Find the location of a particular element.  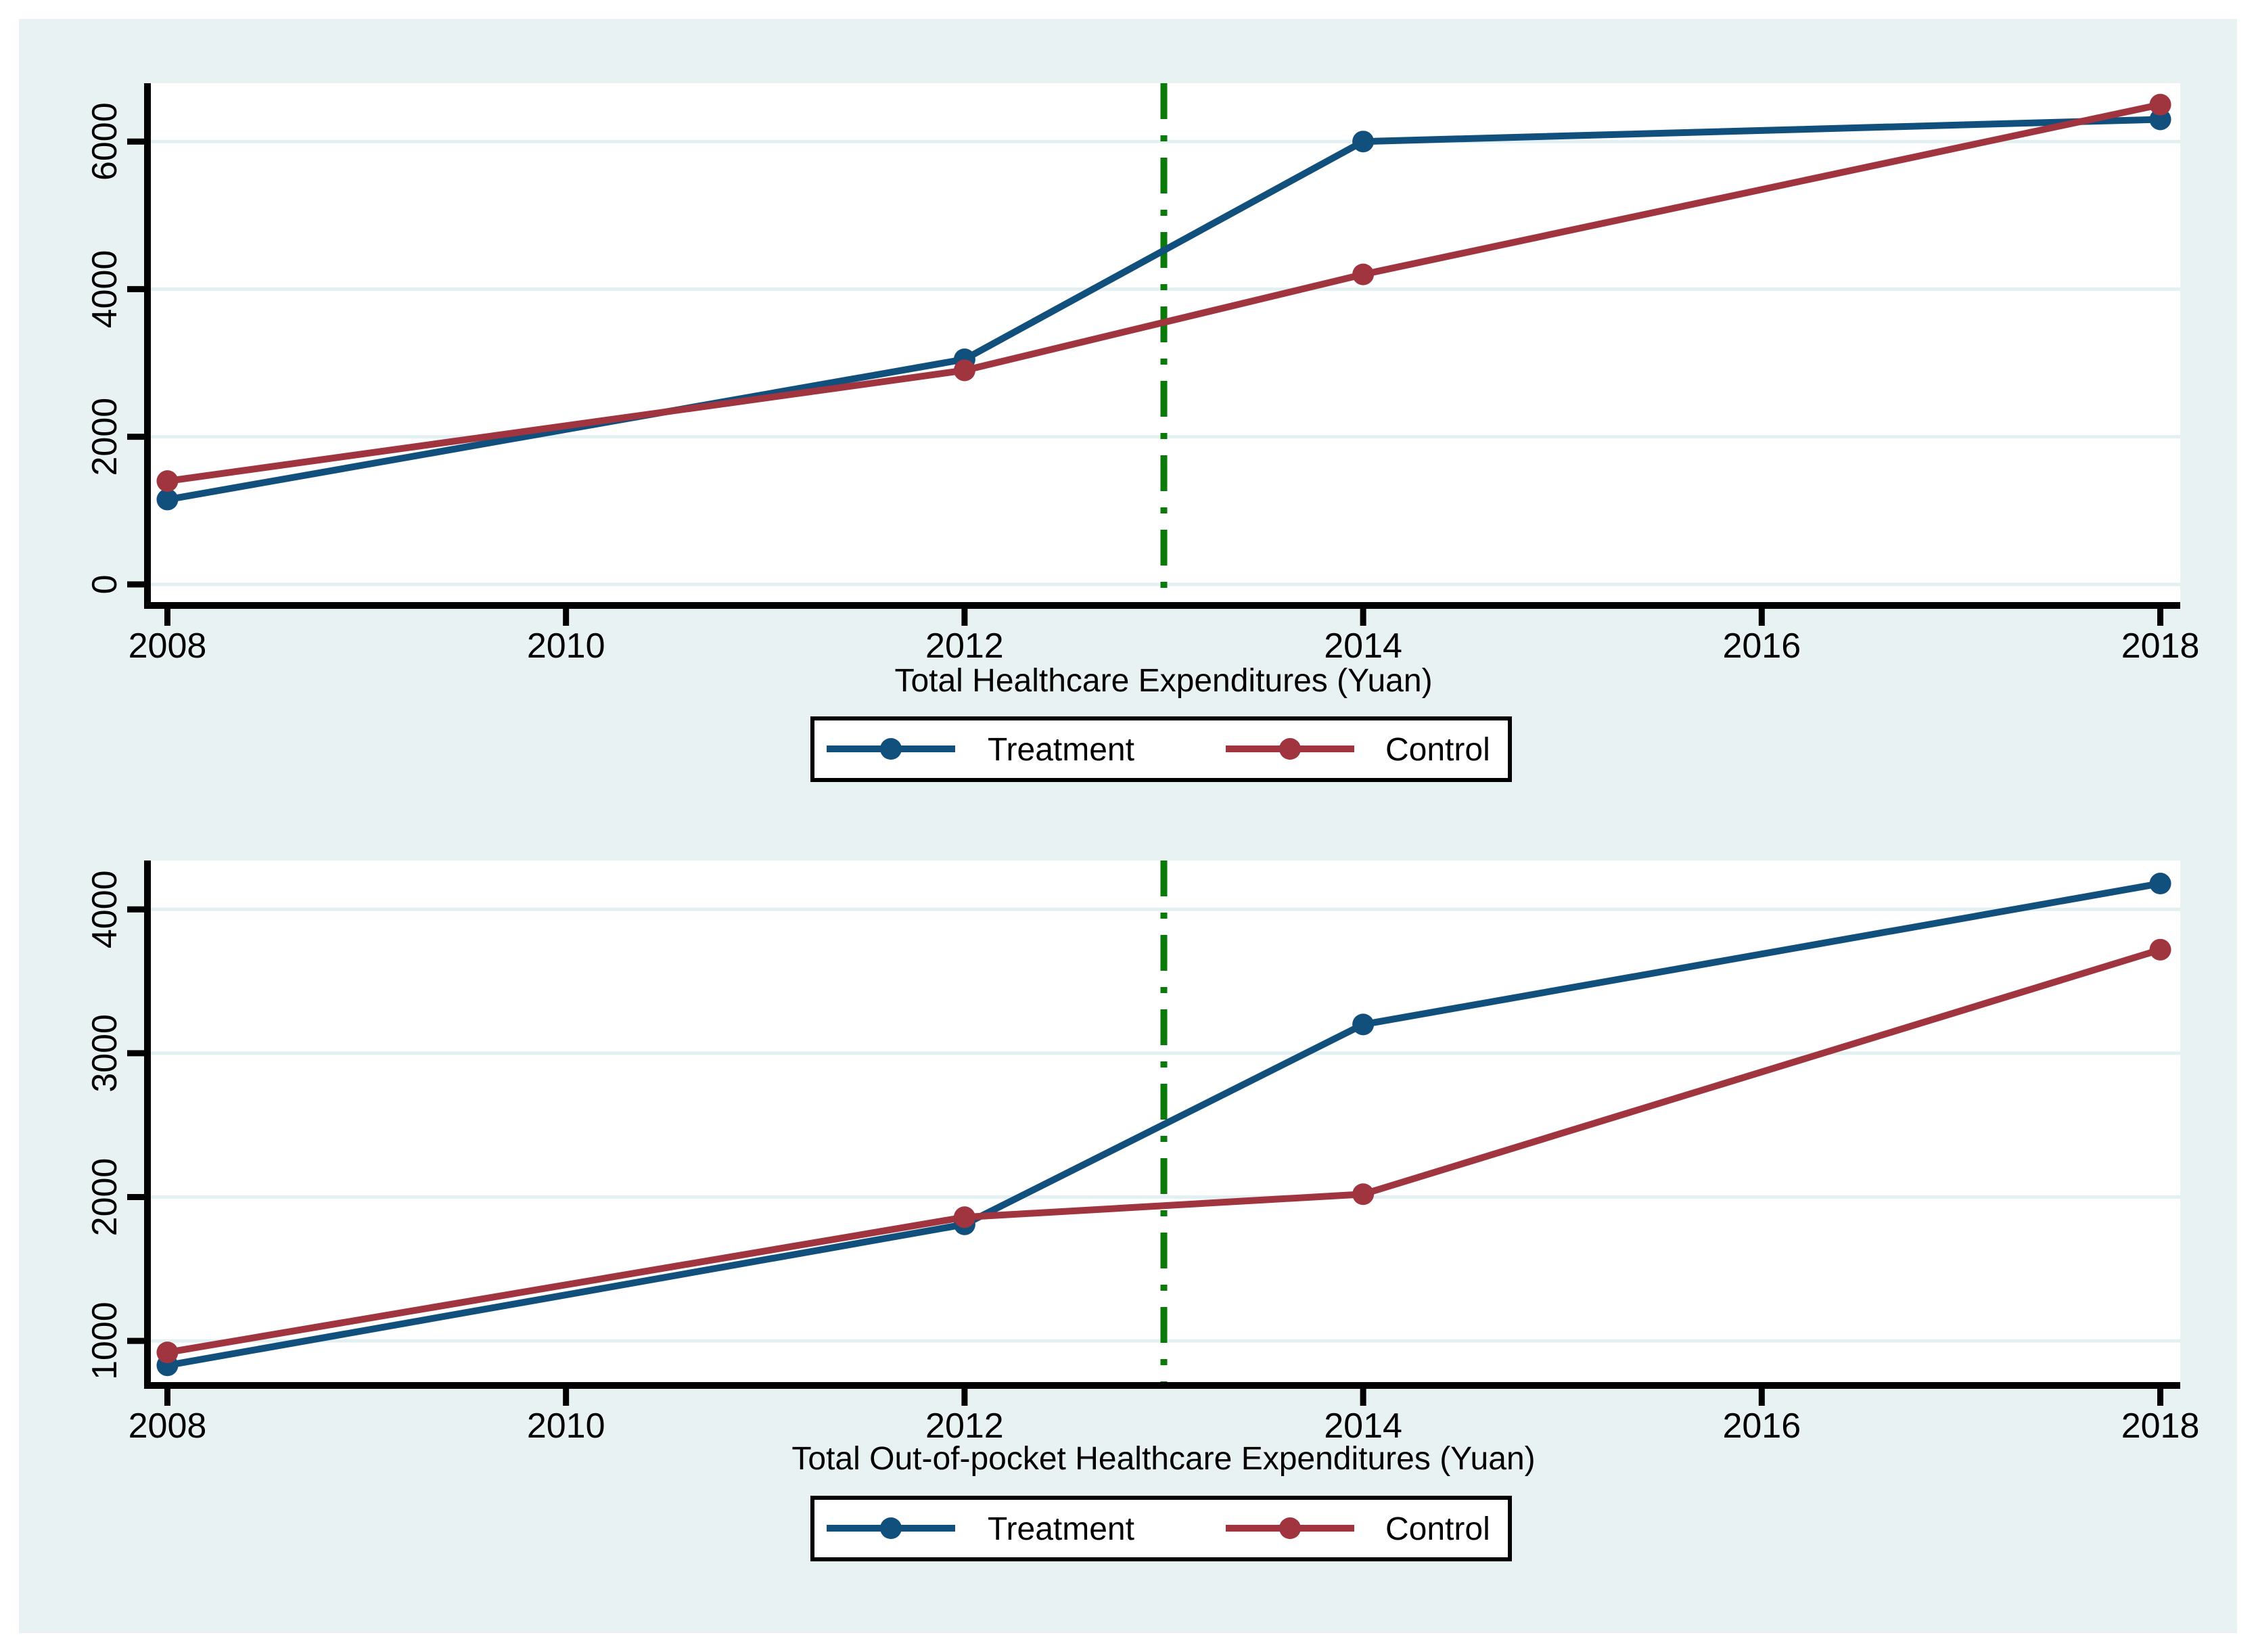

bottom-legend-box is located at coordinates (1161, 1529).